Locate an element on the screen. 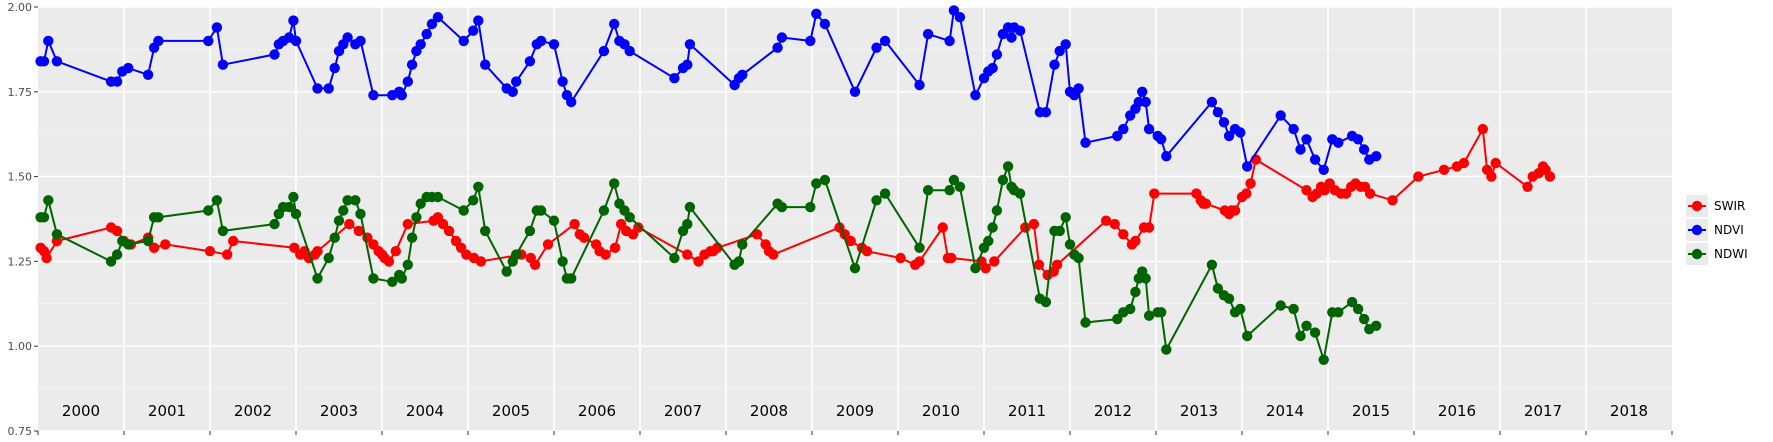 The width and height of the screenshot is (1773, 442). year-label: 2009 is located at coordinates (855, 411).